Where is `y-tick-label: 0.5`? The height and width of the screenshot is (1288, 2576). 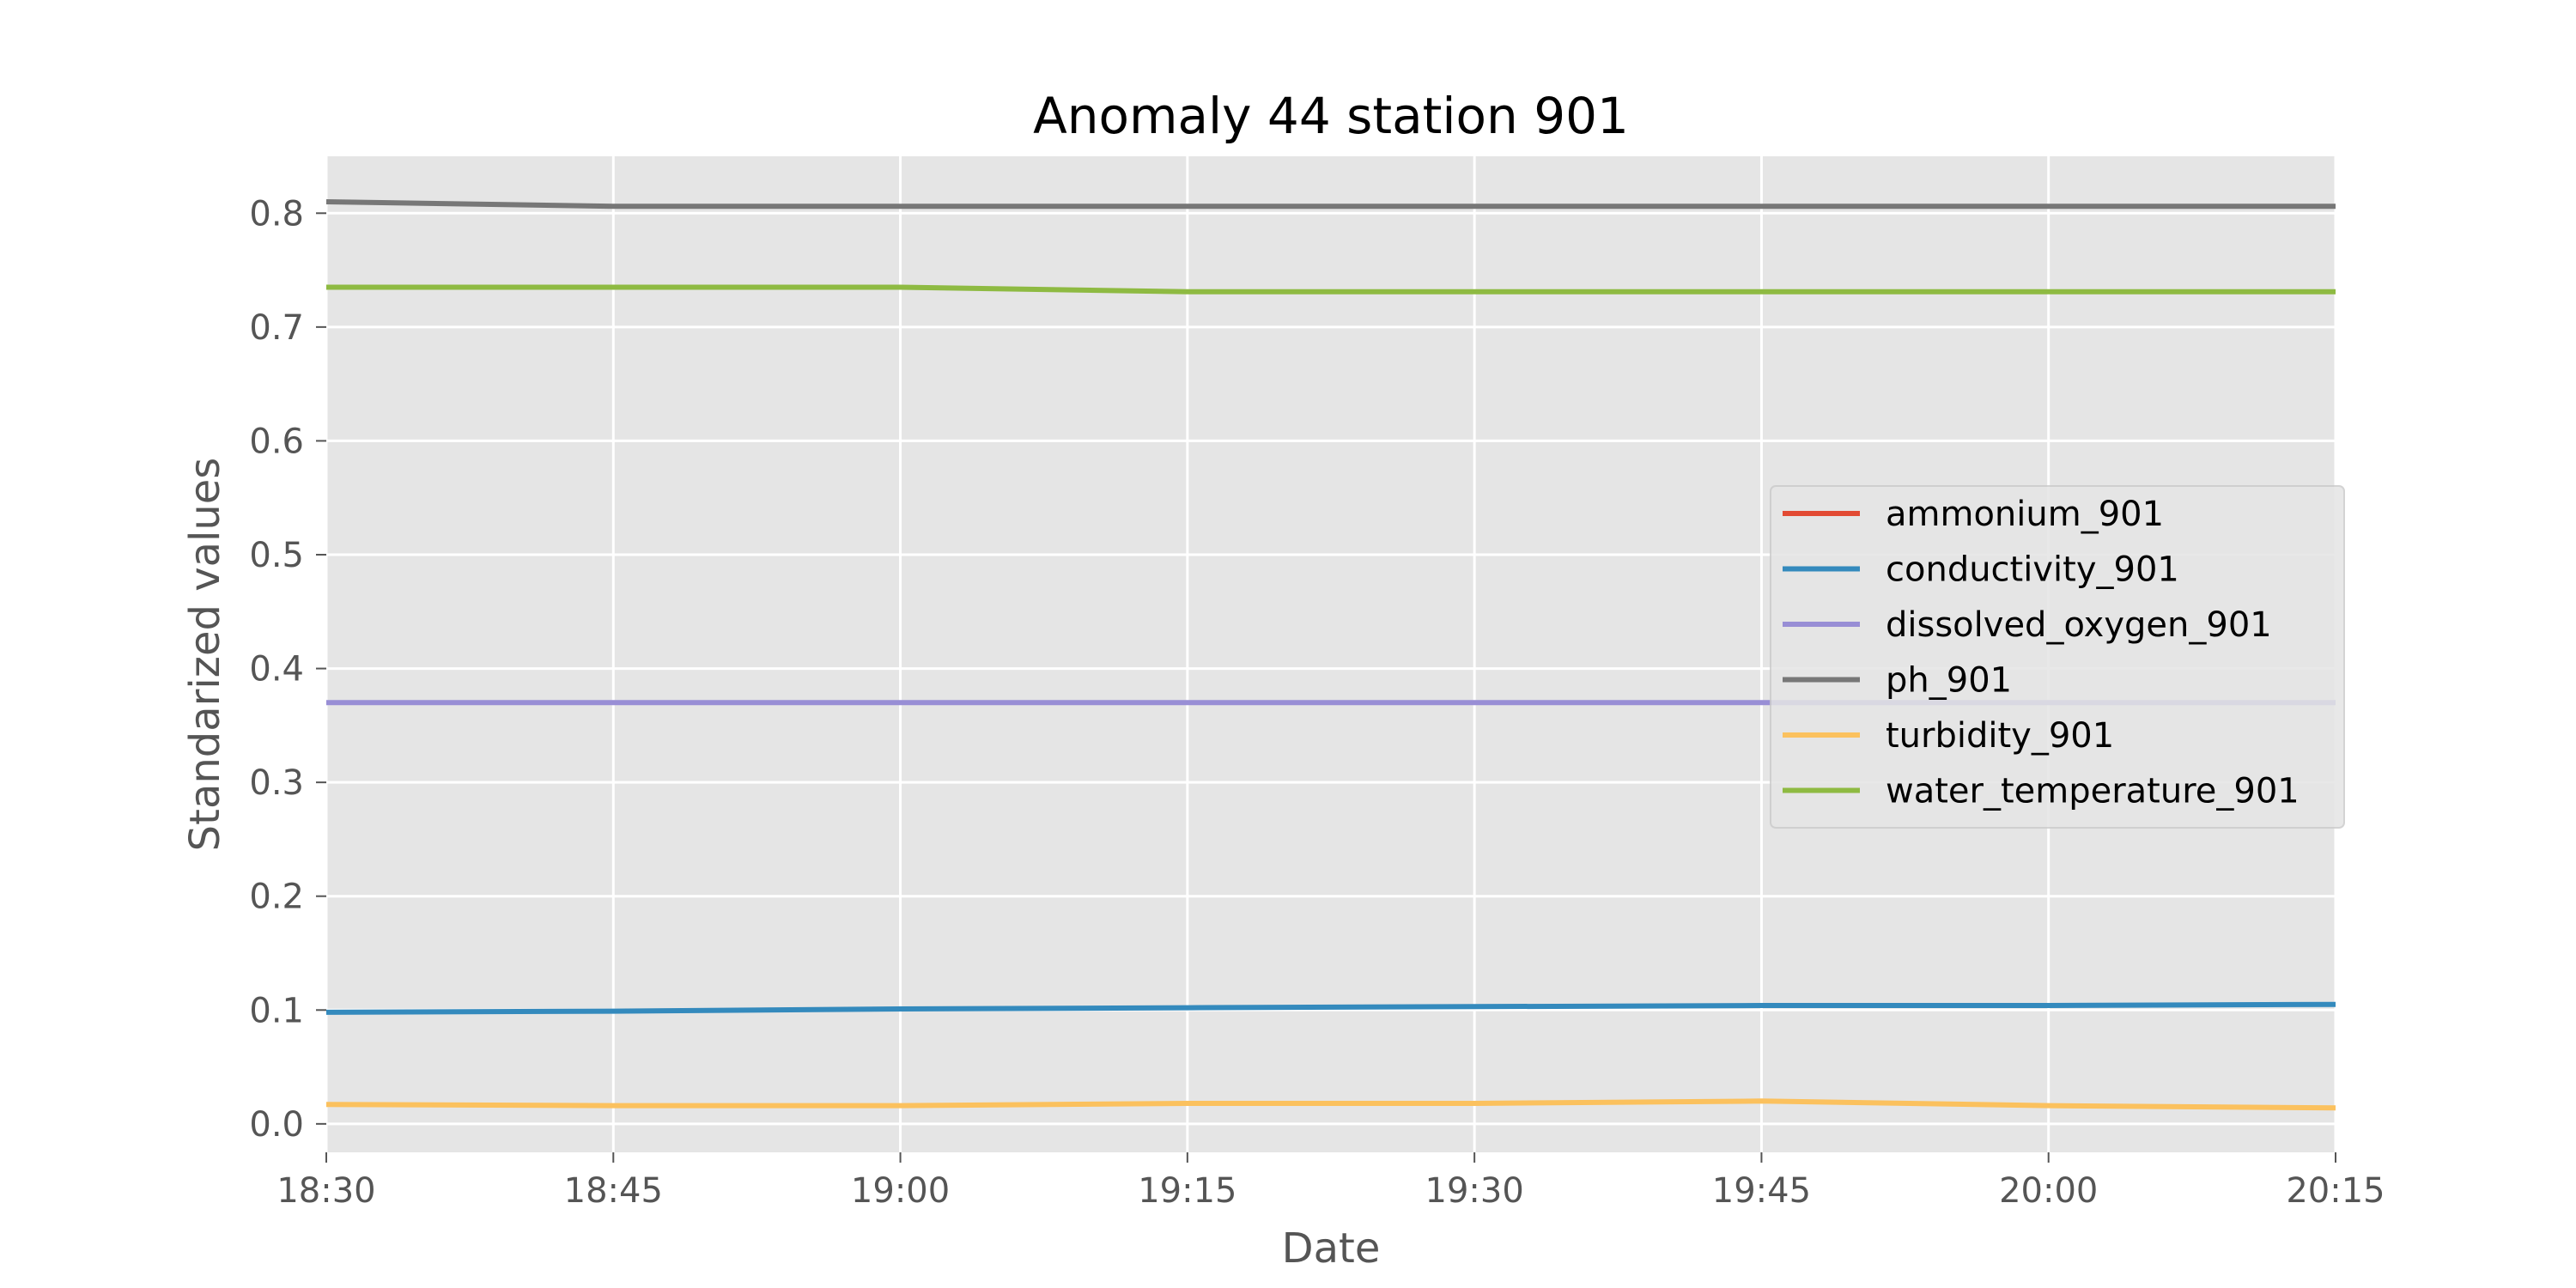
y-tick-label: 0.5 is located at coordinates (276, 555).